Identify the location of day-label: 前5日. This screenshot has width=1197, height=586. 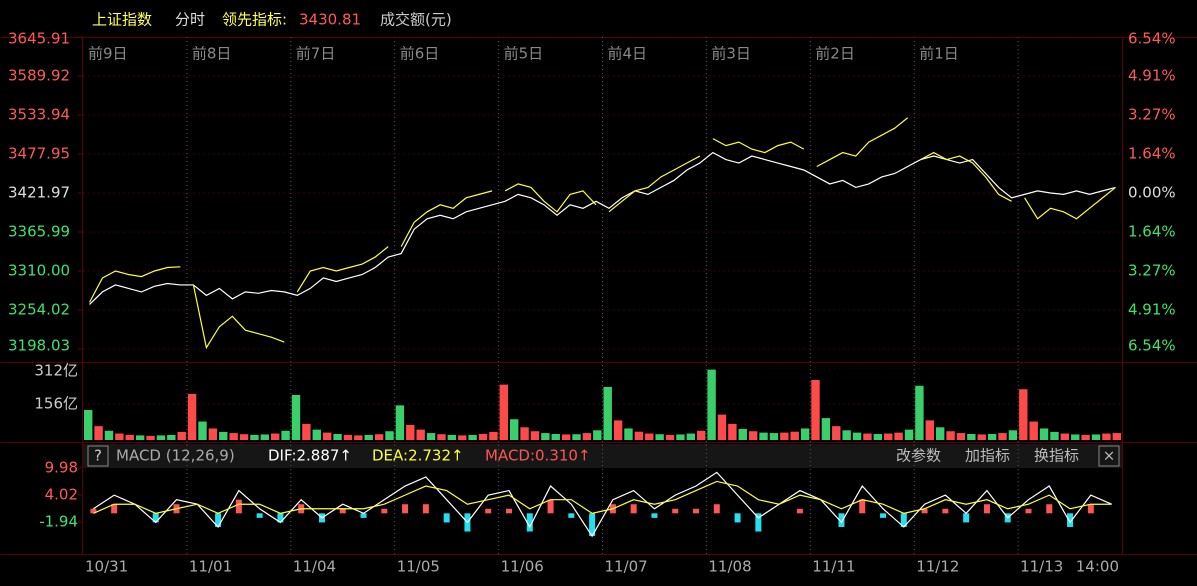
(524, 54).